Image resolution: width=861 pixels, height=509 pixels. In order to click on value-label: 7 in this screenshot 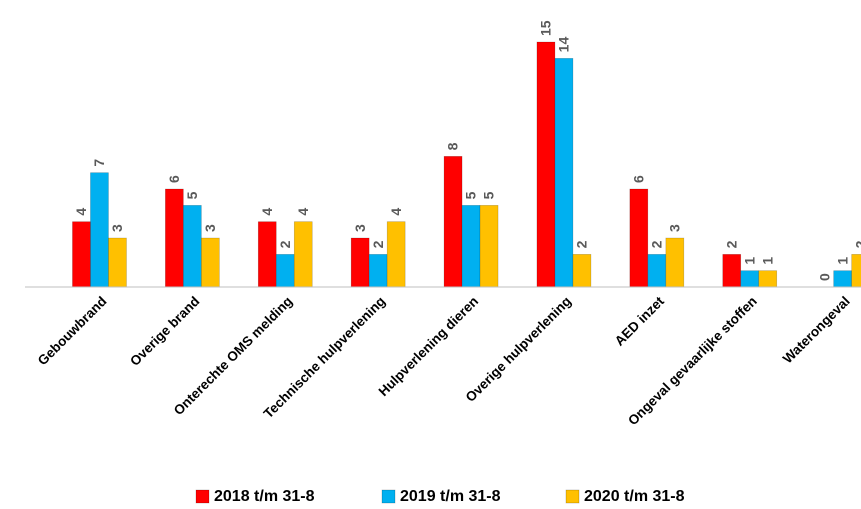, I will do `click(99, 163)`.